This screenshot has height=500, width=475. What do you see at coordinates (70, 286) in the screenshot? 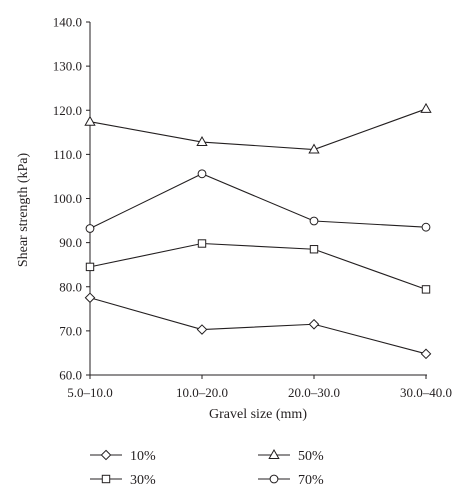
I see `y-tick-label: 80.0` at bounding box center [70, 286].